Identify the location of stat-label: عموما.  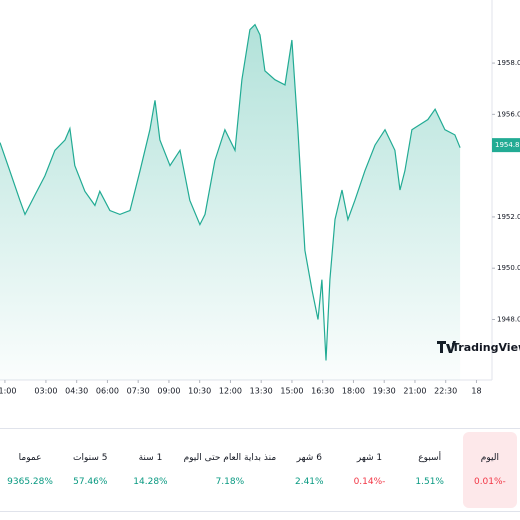
(30, 458).